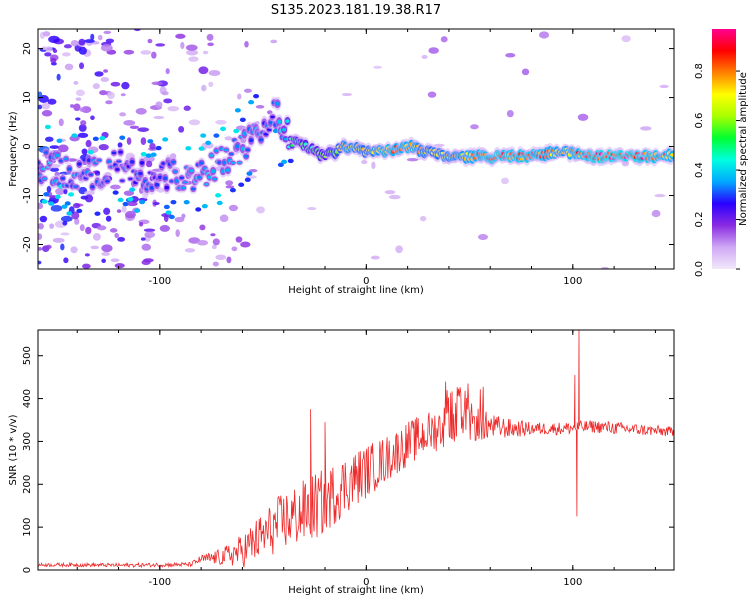 This screenshot has height=600, width=750. What do you see at coordinates (27, 355) in the screenshot?
I see `snr-y-tick-label: 500` at bounding box center [27, 355].